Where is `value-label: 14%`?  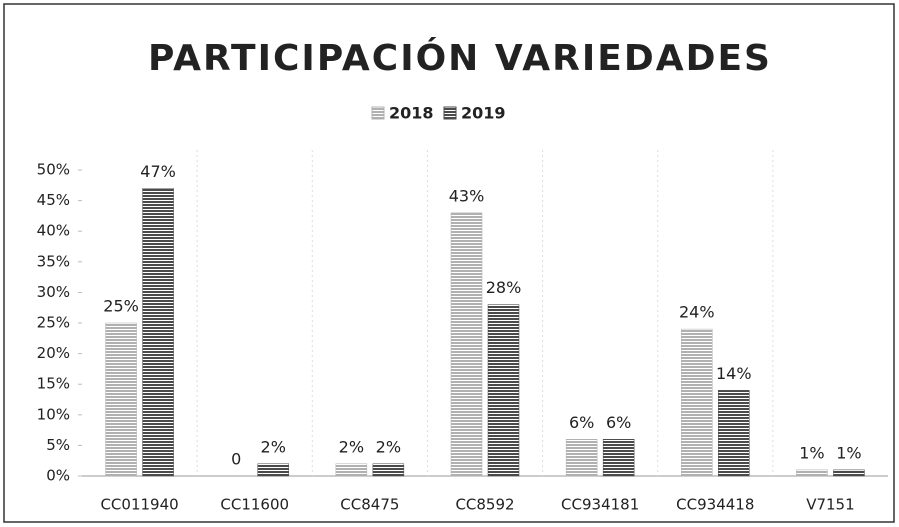
value-label: 14% is located at coordinates (734, 373).